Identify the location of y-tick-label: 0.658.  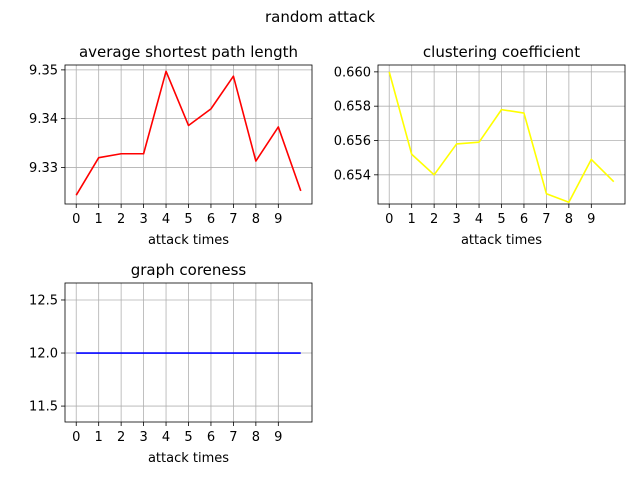
(352, 107).